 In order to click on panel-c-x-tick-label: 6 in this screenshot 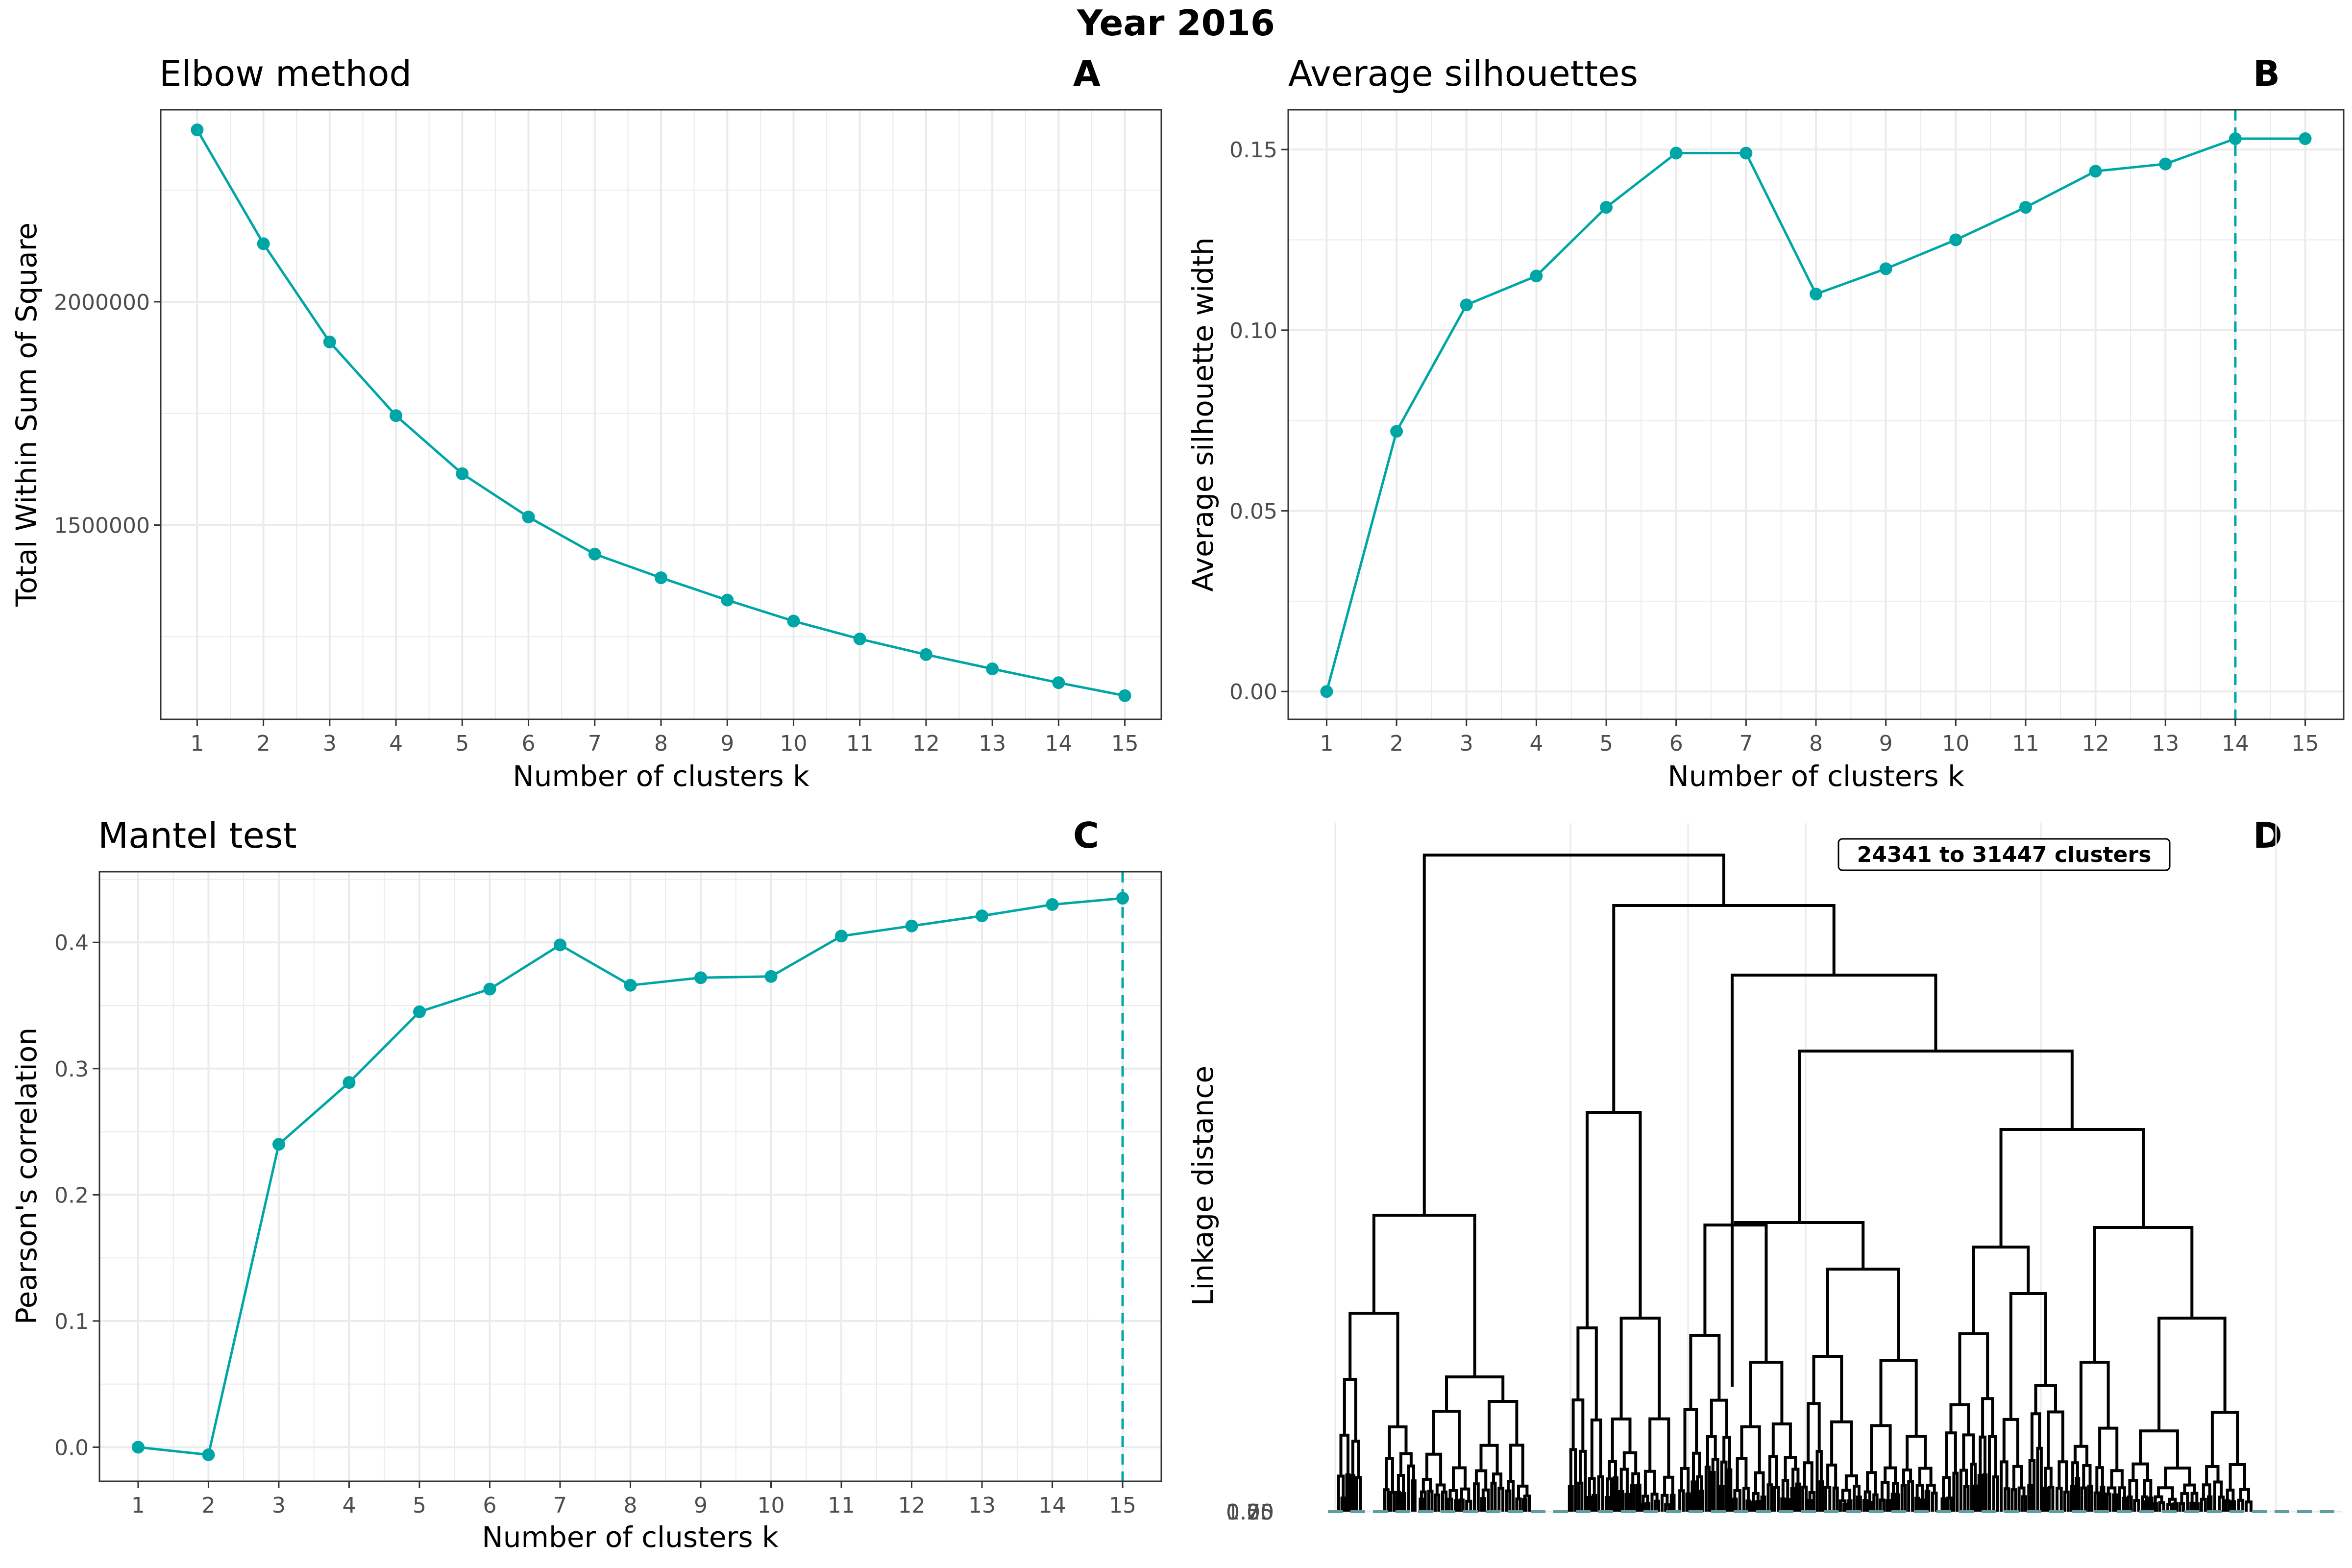, I will do `click(489, 1505)`.